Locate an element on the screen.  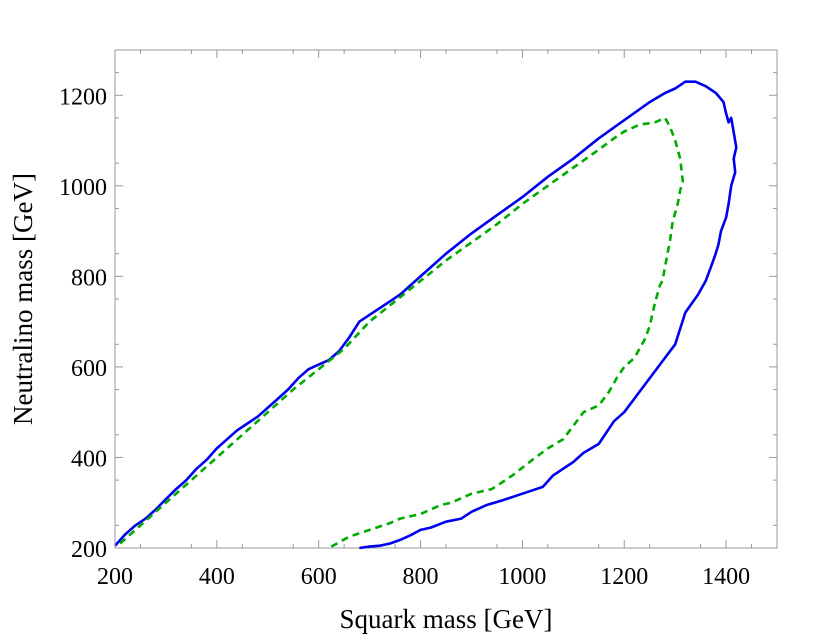
y-tick-label: 800 is located at coordinates (89, 278).